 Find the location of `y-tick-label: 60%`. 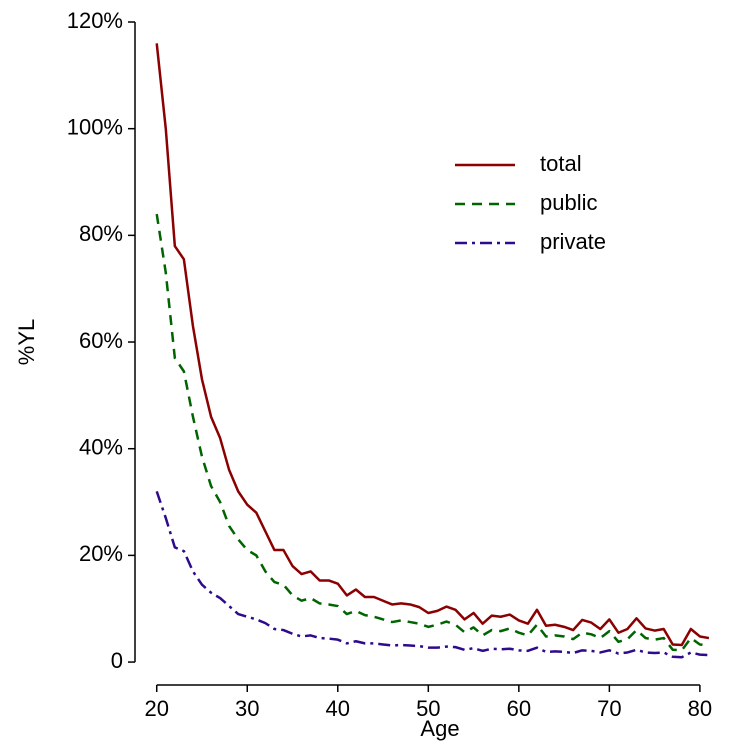

y-tick-label: 60% is located at coordinates (101, 340).